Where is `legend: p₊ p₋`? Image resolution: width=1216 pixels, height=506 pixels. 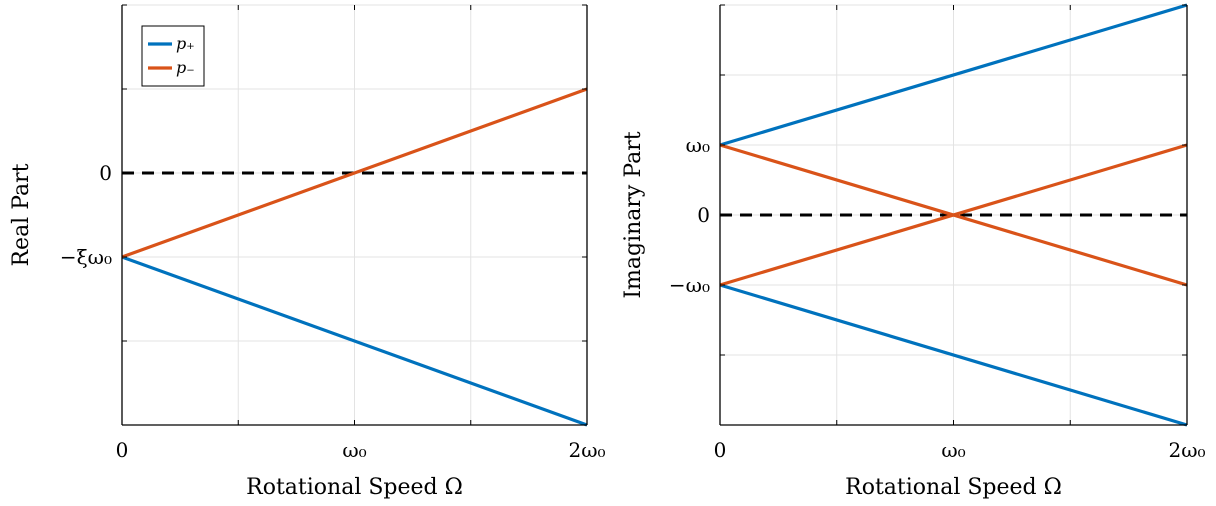
legend: p₊ p₋ is located at coordinates (173, 56).